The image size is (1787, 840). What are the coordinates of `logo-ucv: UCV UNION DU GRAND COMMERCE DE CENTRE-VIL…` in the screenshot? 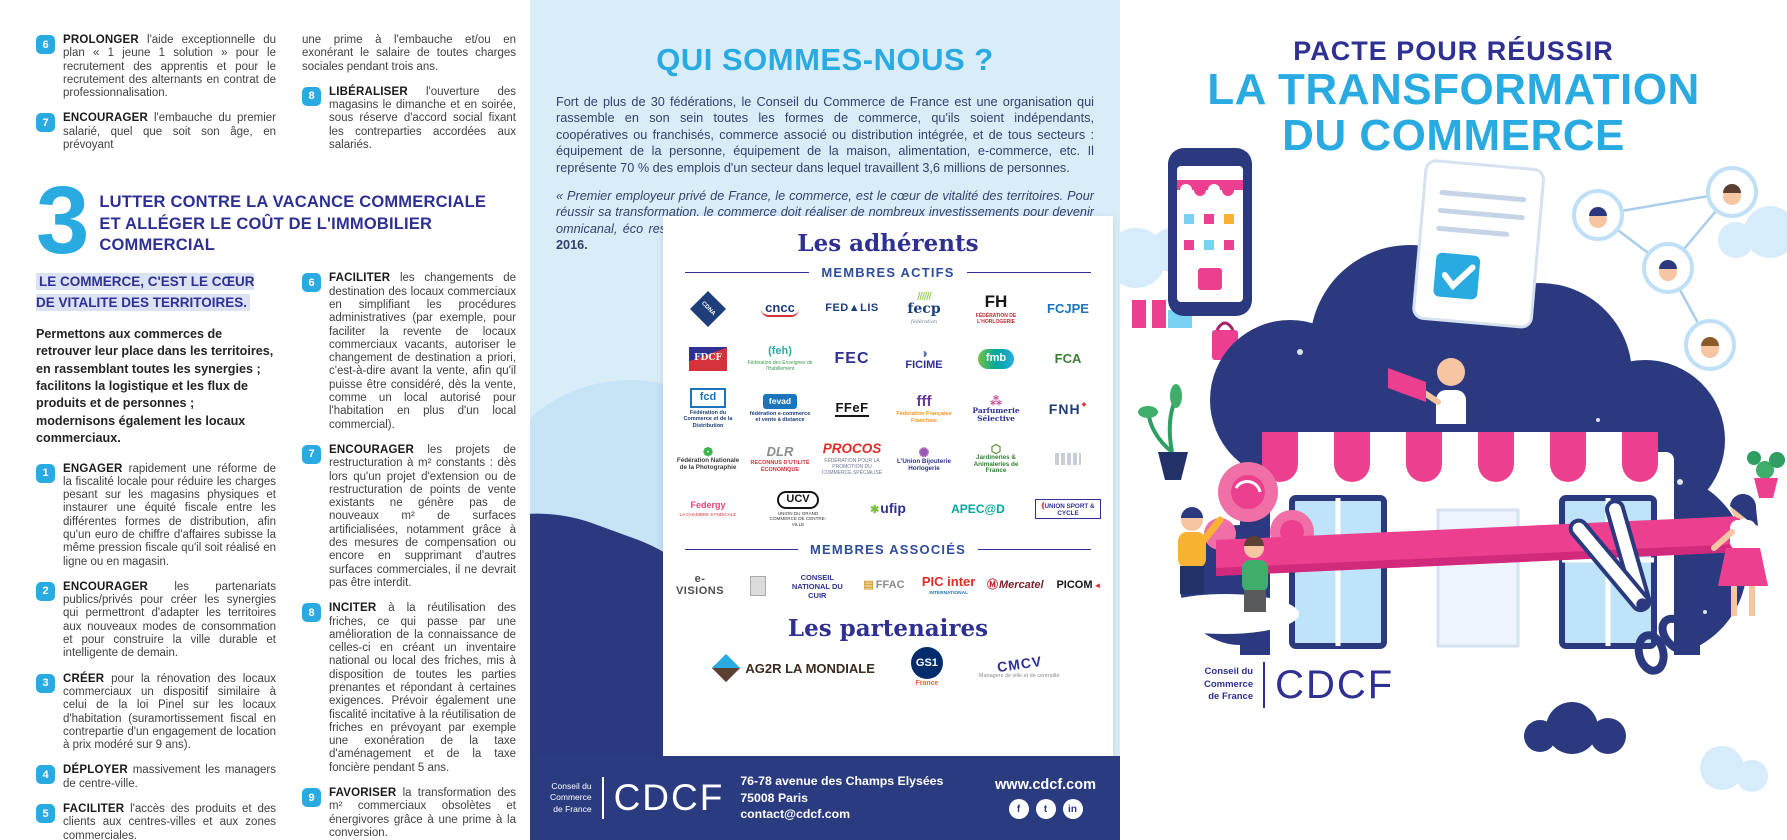 It's located at (798, 508).